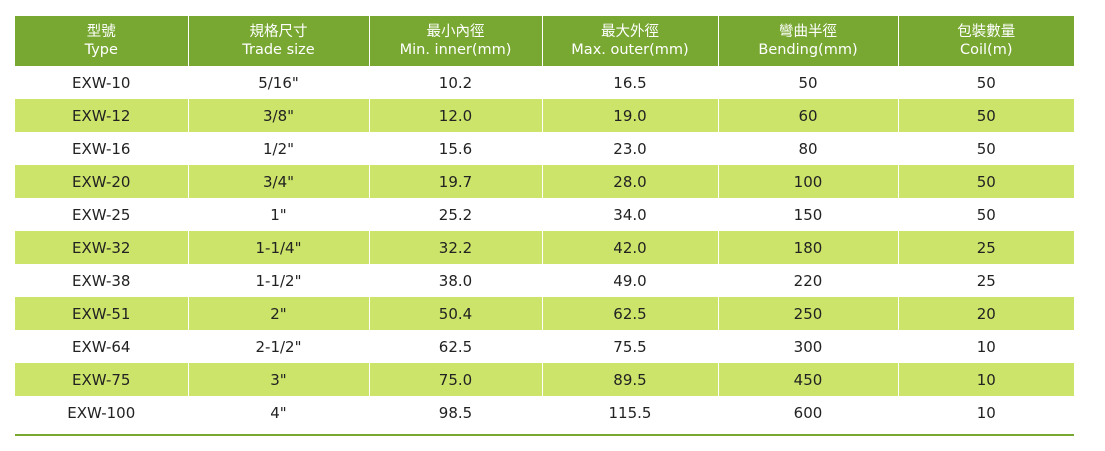  Describe the element at coordinates (629, 148) in the screenshot. I see `cell-max-outer: 23.0` at that location.